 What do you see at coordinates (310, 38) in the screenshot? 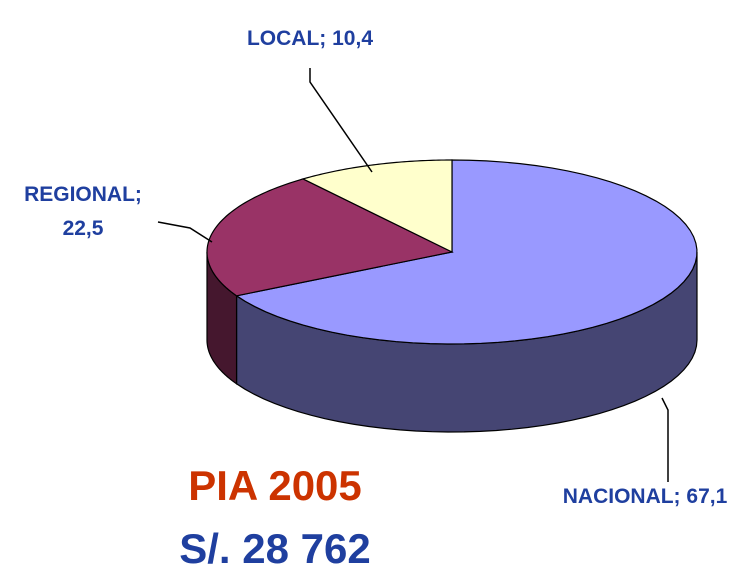
I see `data-label: LOCAL; 10,4` at bounding box center [310, 38].